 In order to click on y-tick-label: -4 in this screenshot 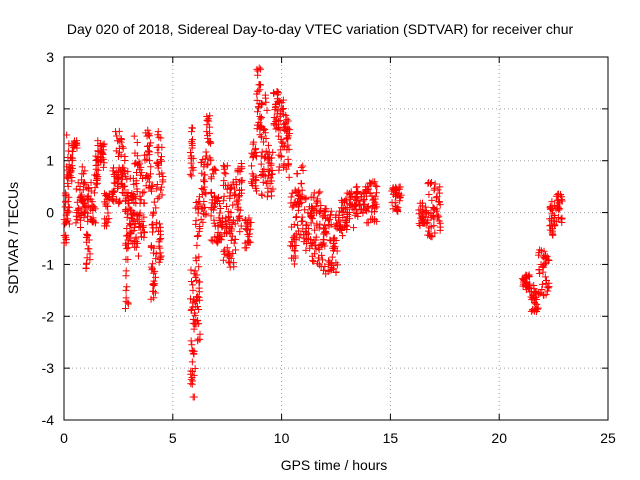, I will do `click(48, 420)`.